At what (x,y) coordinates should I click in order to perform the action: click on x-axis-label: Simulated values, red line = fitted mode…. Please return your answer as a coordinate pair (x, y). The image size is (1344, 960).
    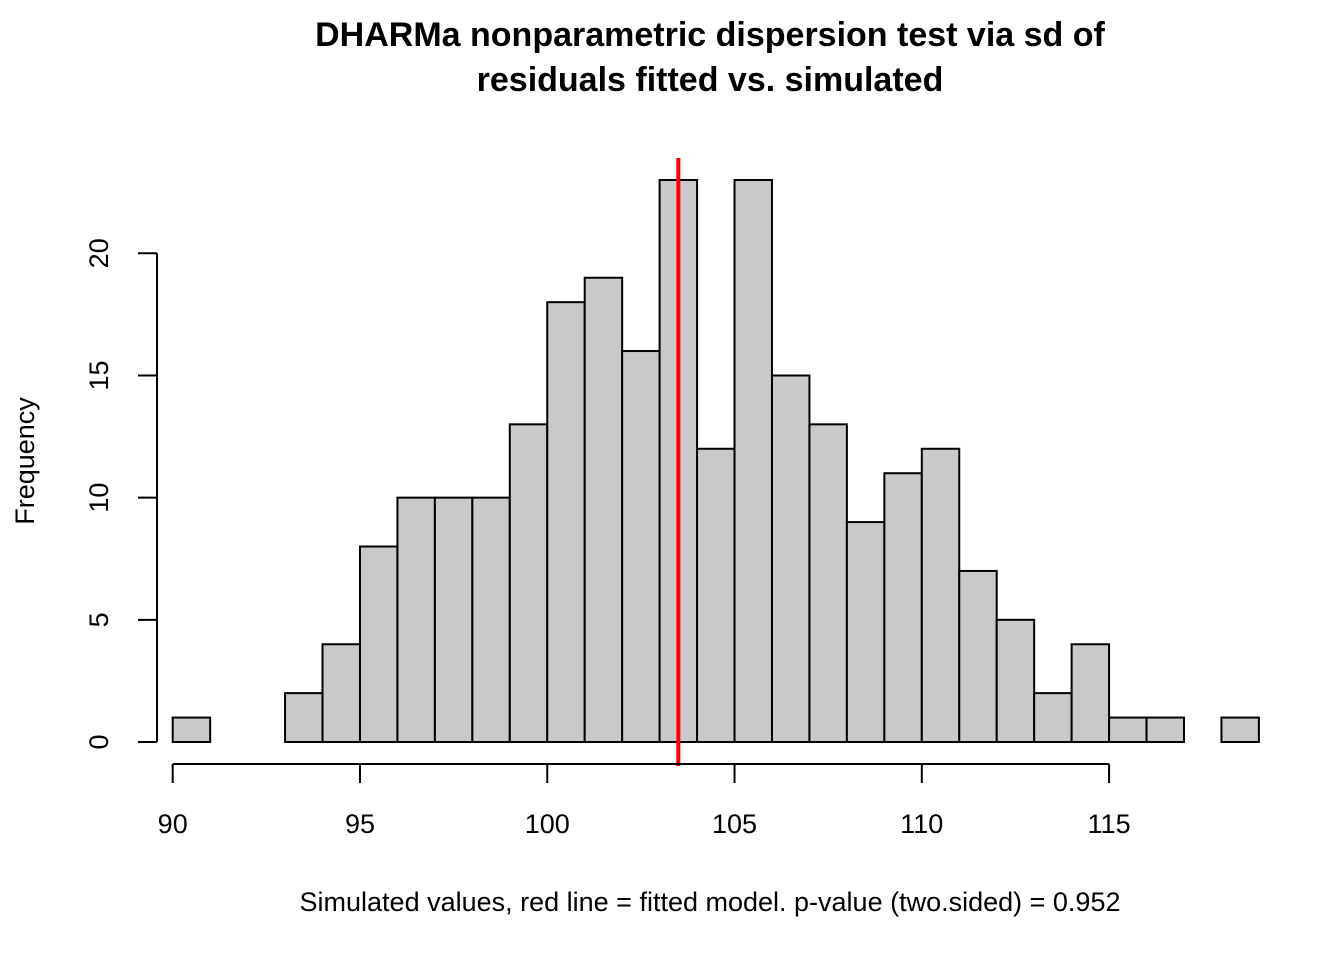
    Looking at the image, I should click on (710, 902).